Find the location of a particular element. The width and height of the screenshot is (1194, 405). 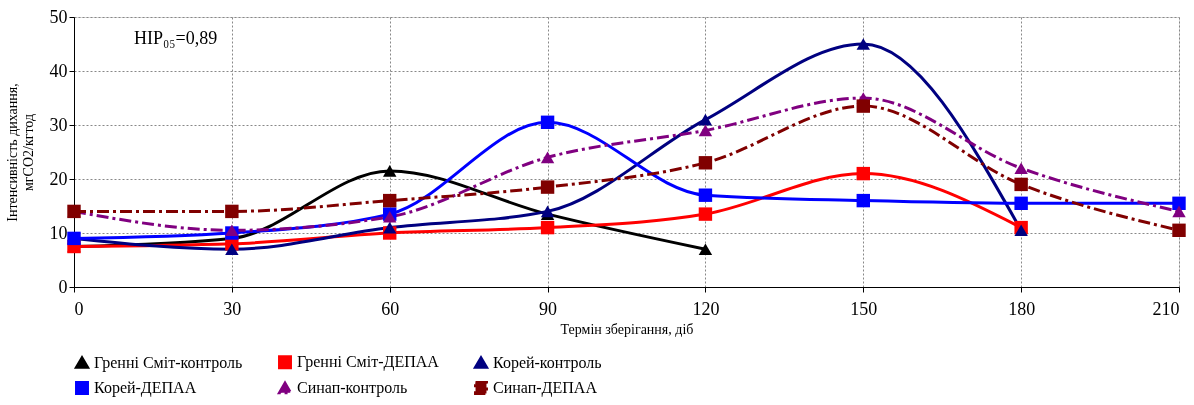

x-tick-label: 90 is located at coordinates (548, 308).